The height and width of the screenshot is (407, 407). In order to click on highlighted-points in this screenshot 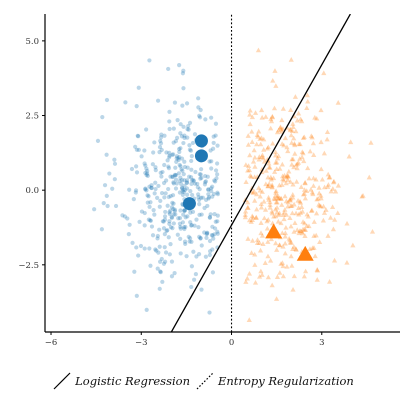, I will do `click(248, 197)`.